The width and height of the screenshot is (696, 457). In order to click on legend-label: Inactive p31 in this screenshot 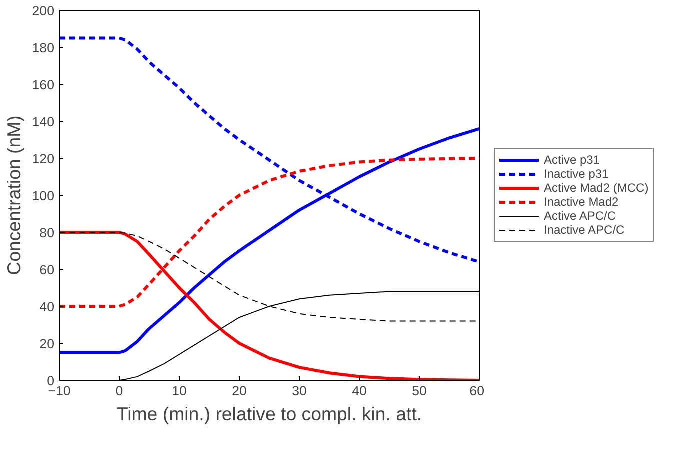, I will do `click(576, 174)`.